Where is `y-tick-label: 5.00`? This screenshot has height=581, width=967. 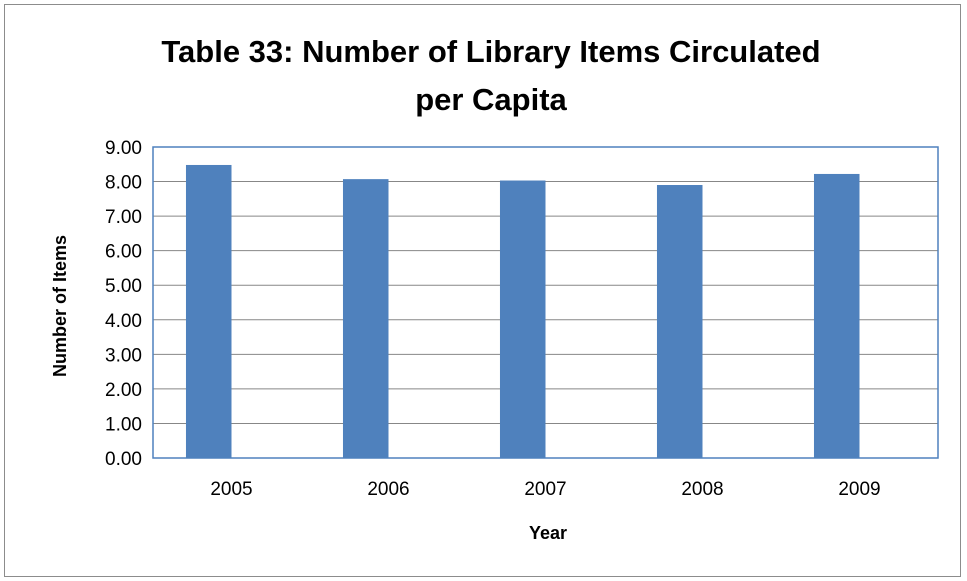 y-tick-label: 5.00 is located at coordinates (123, 286).